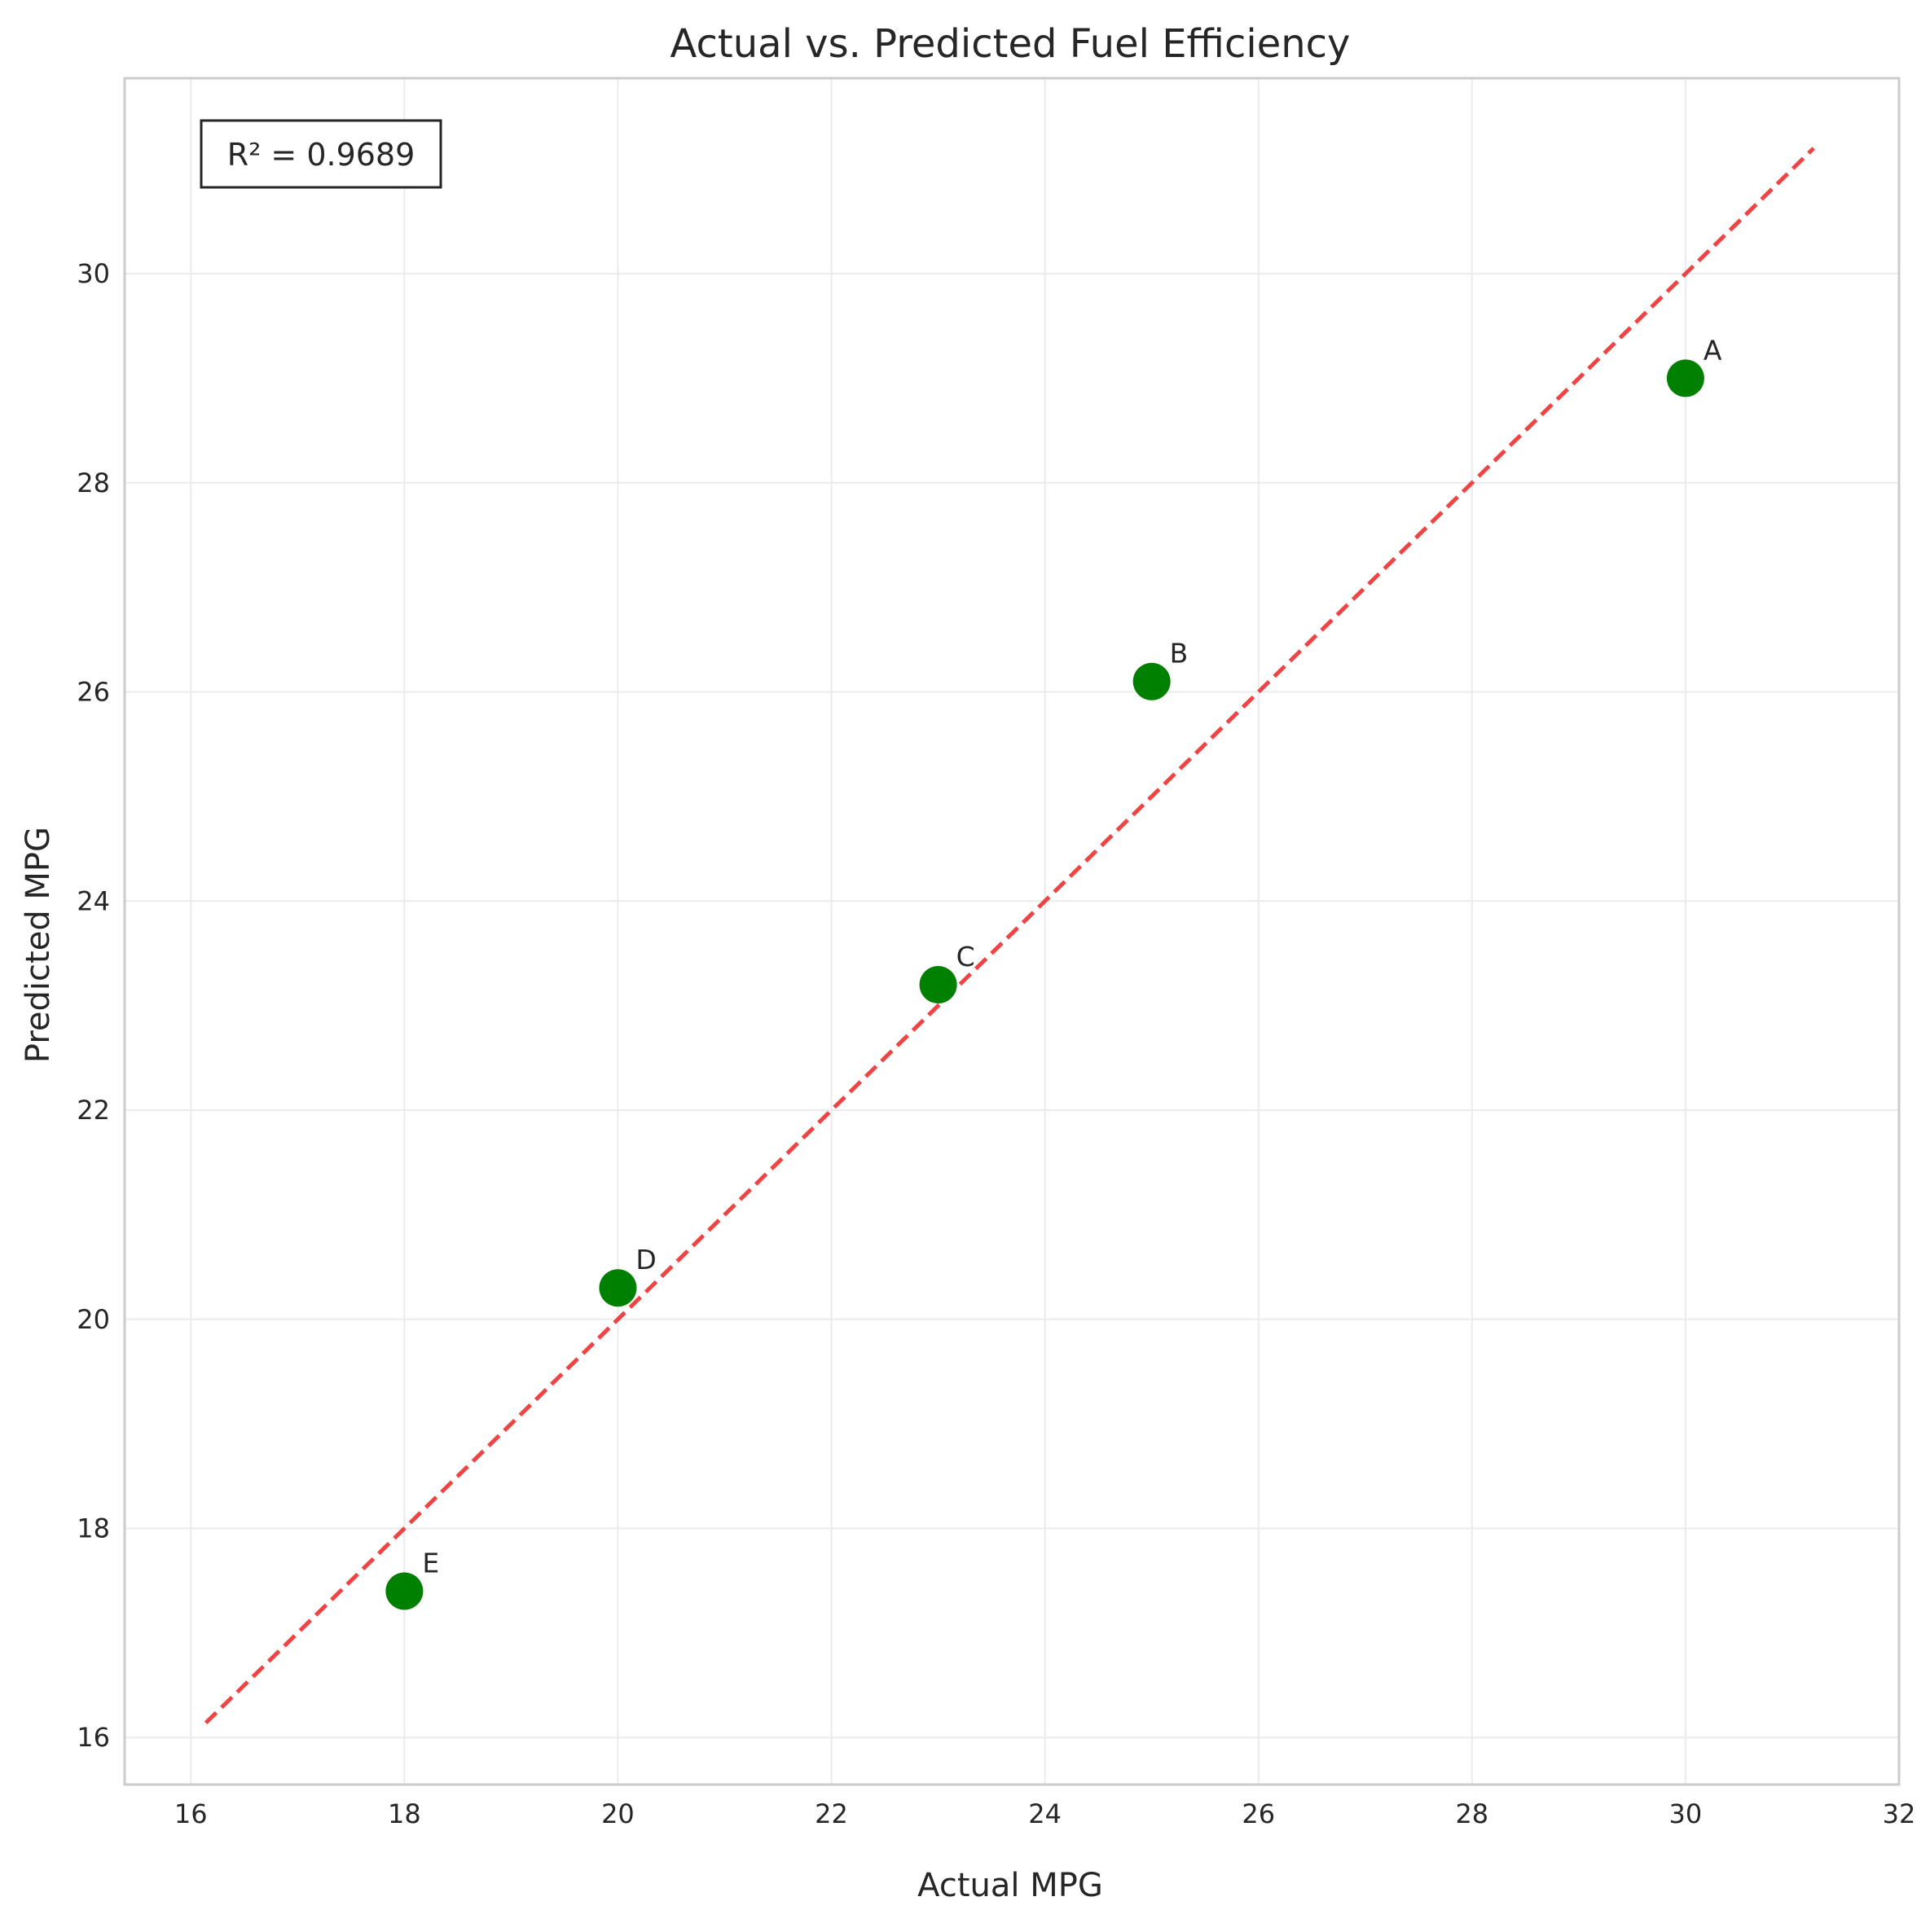  I want to click on y-tick-label: 18, so click(94, 1528).